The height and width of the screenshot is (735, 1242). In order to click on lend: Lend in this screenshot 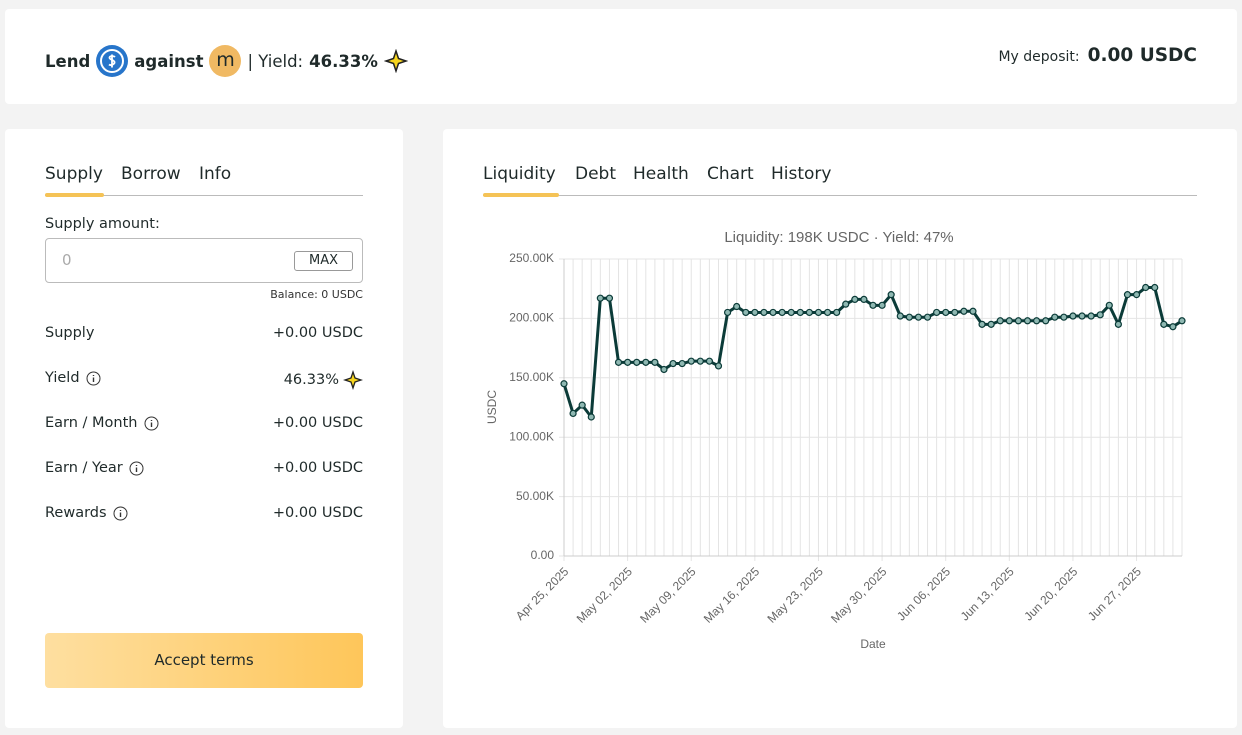, I will do `click(68, 61)`.